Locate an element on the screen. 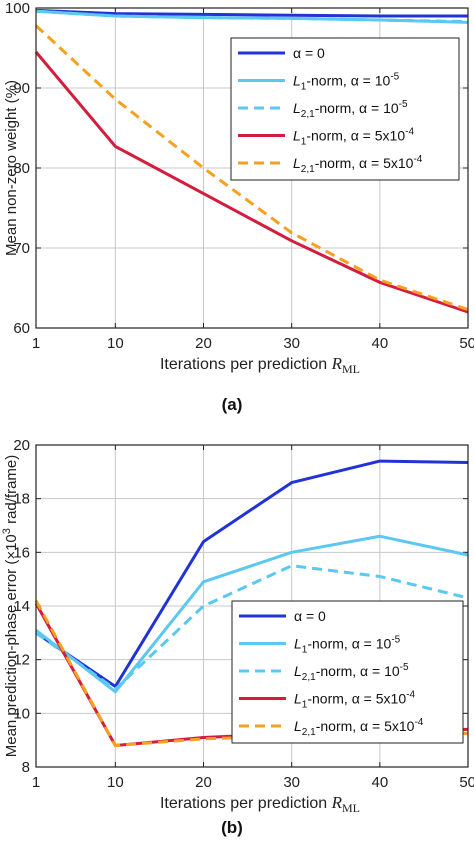  y-tick-label: 90 is located at coordinates (21, 88).